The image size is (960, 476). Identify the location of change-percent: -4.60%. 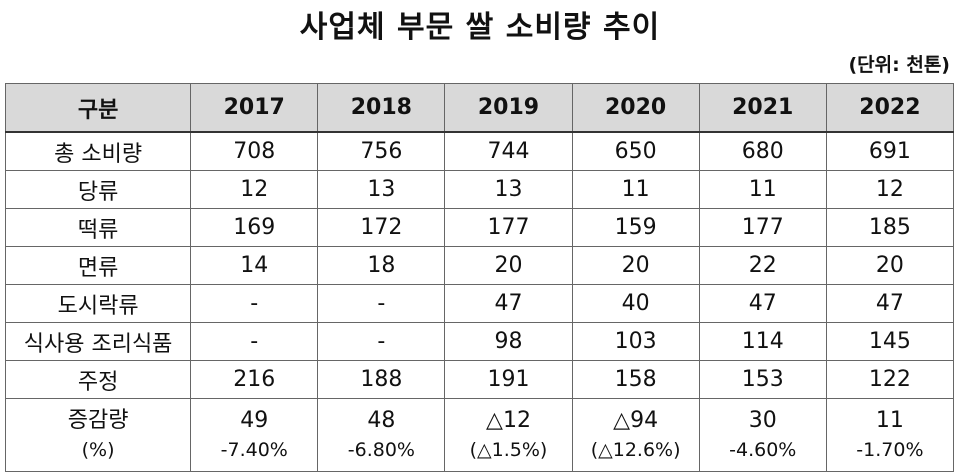
(763, 450).